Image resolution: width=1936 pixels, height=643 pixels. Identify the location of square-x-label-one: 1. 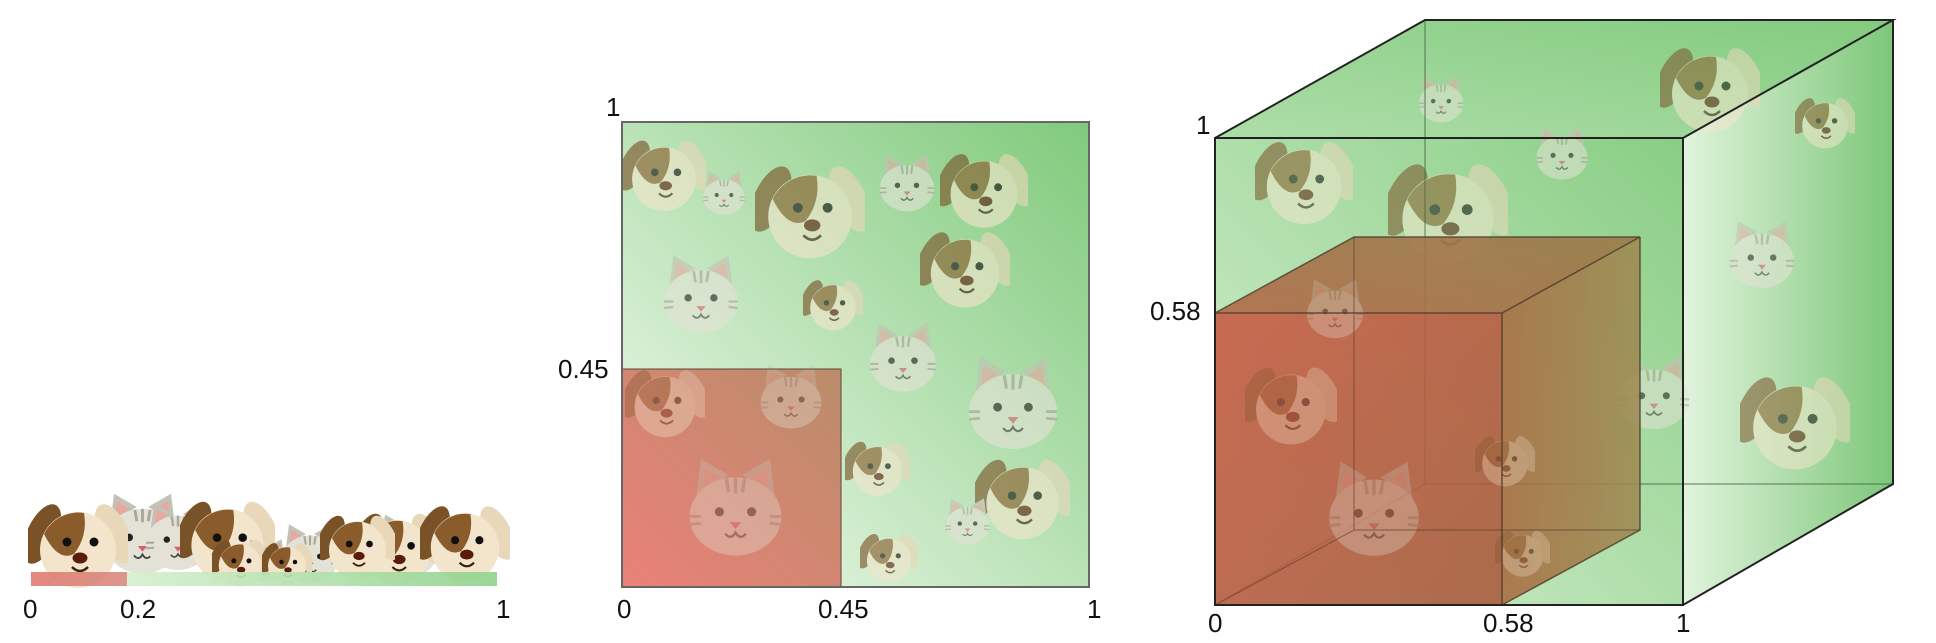
(1094, 609).